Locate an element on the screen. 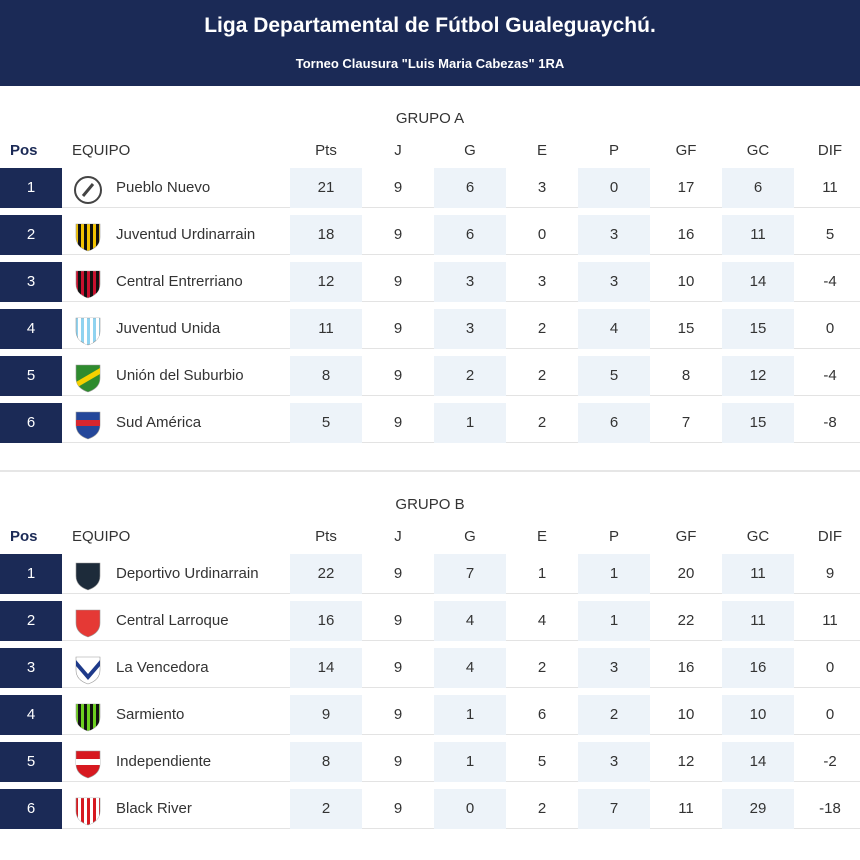 The height and width of the screenshot is (860, 860). position-cell: 5 is located at coordinates (31, 762).